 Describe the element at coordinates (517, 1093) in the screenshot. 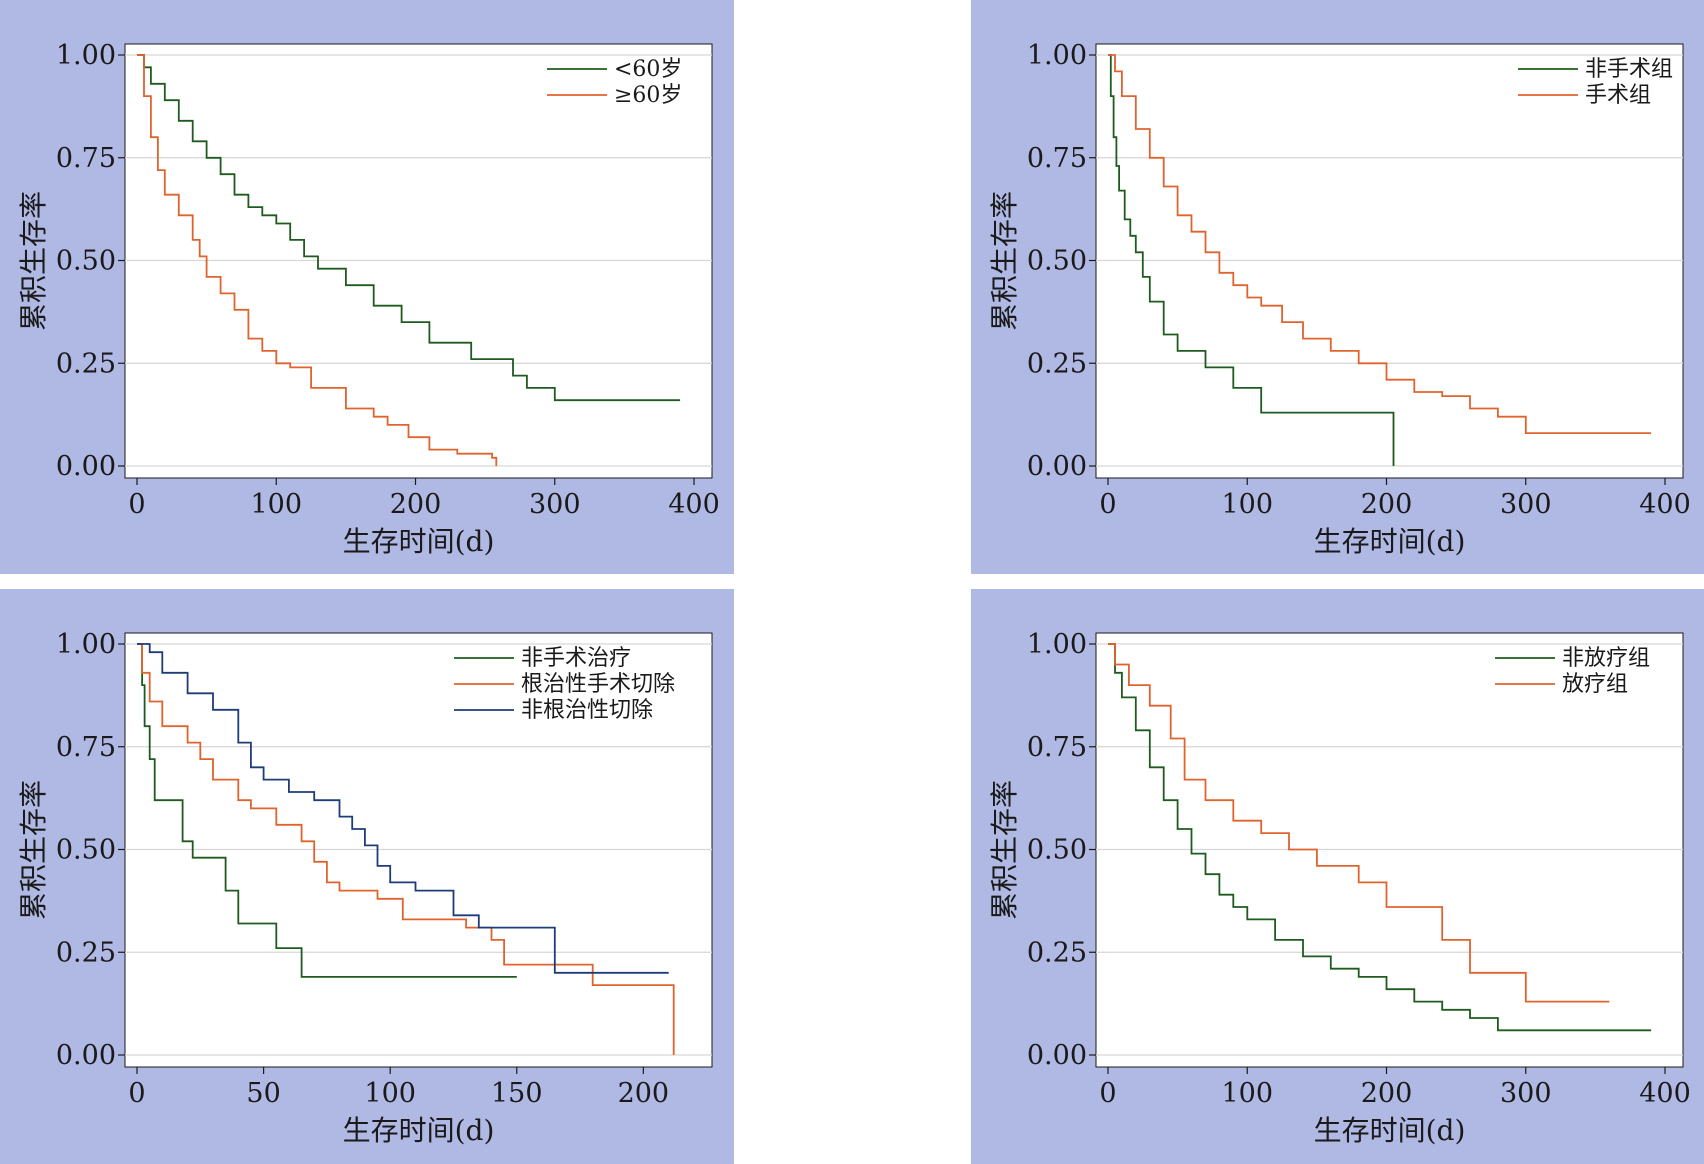

I see `x-tick-label: 150` at that location.